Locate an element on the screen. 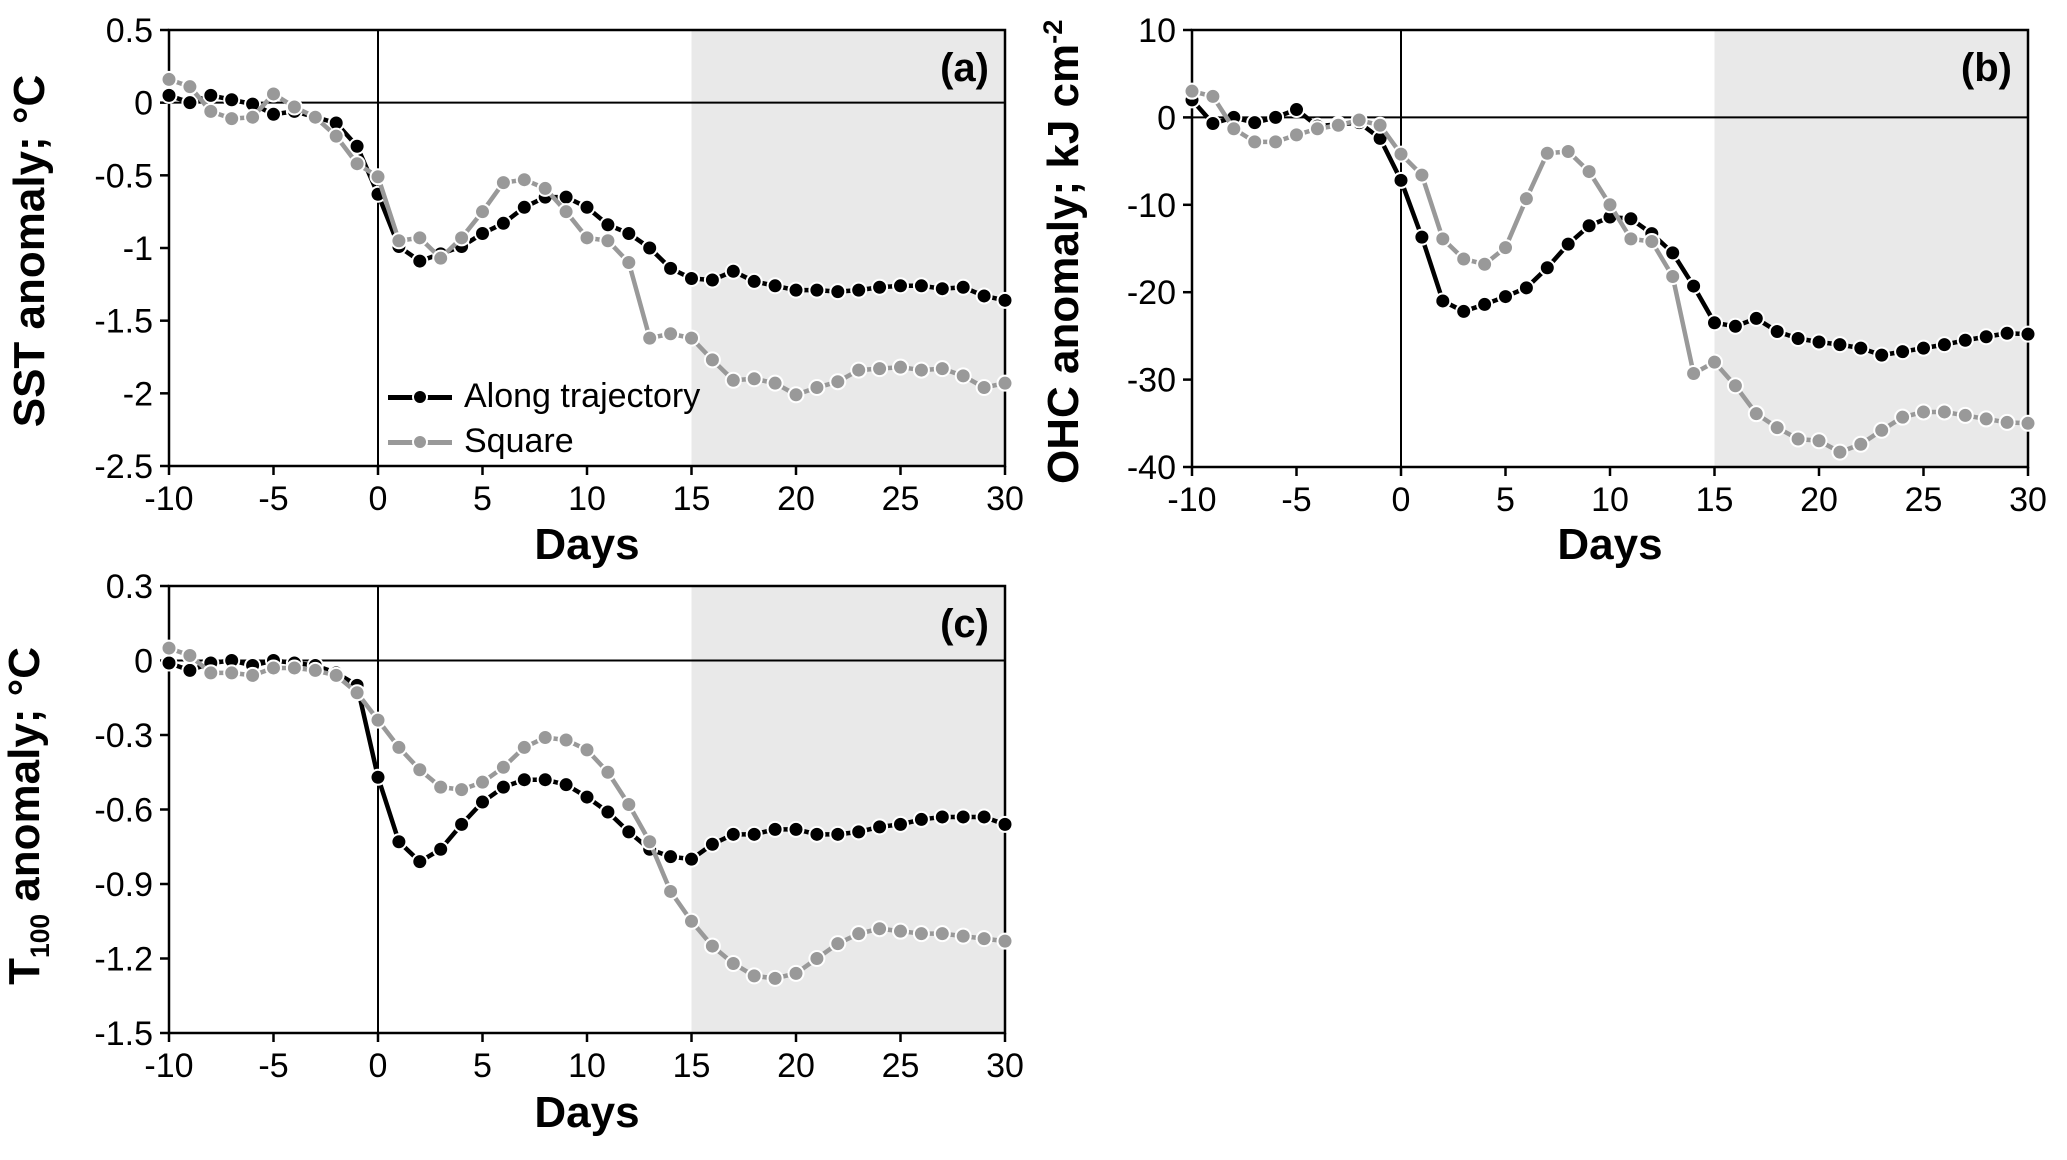 The image size is (2067, 1160). y-tick-label: -30 is located at coordinates (1151, 381).